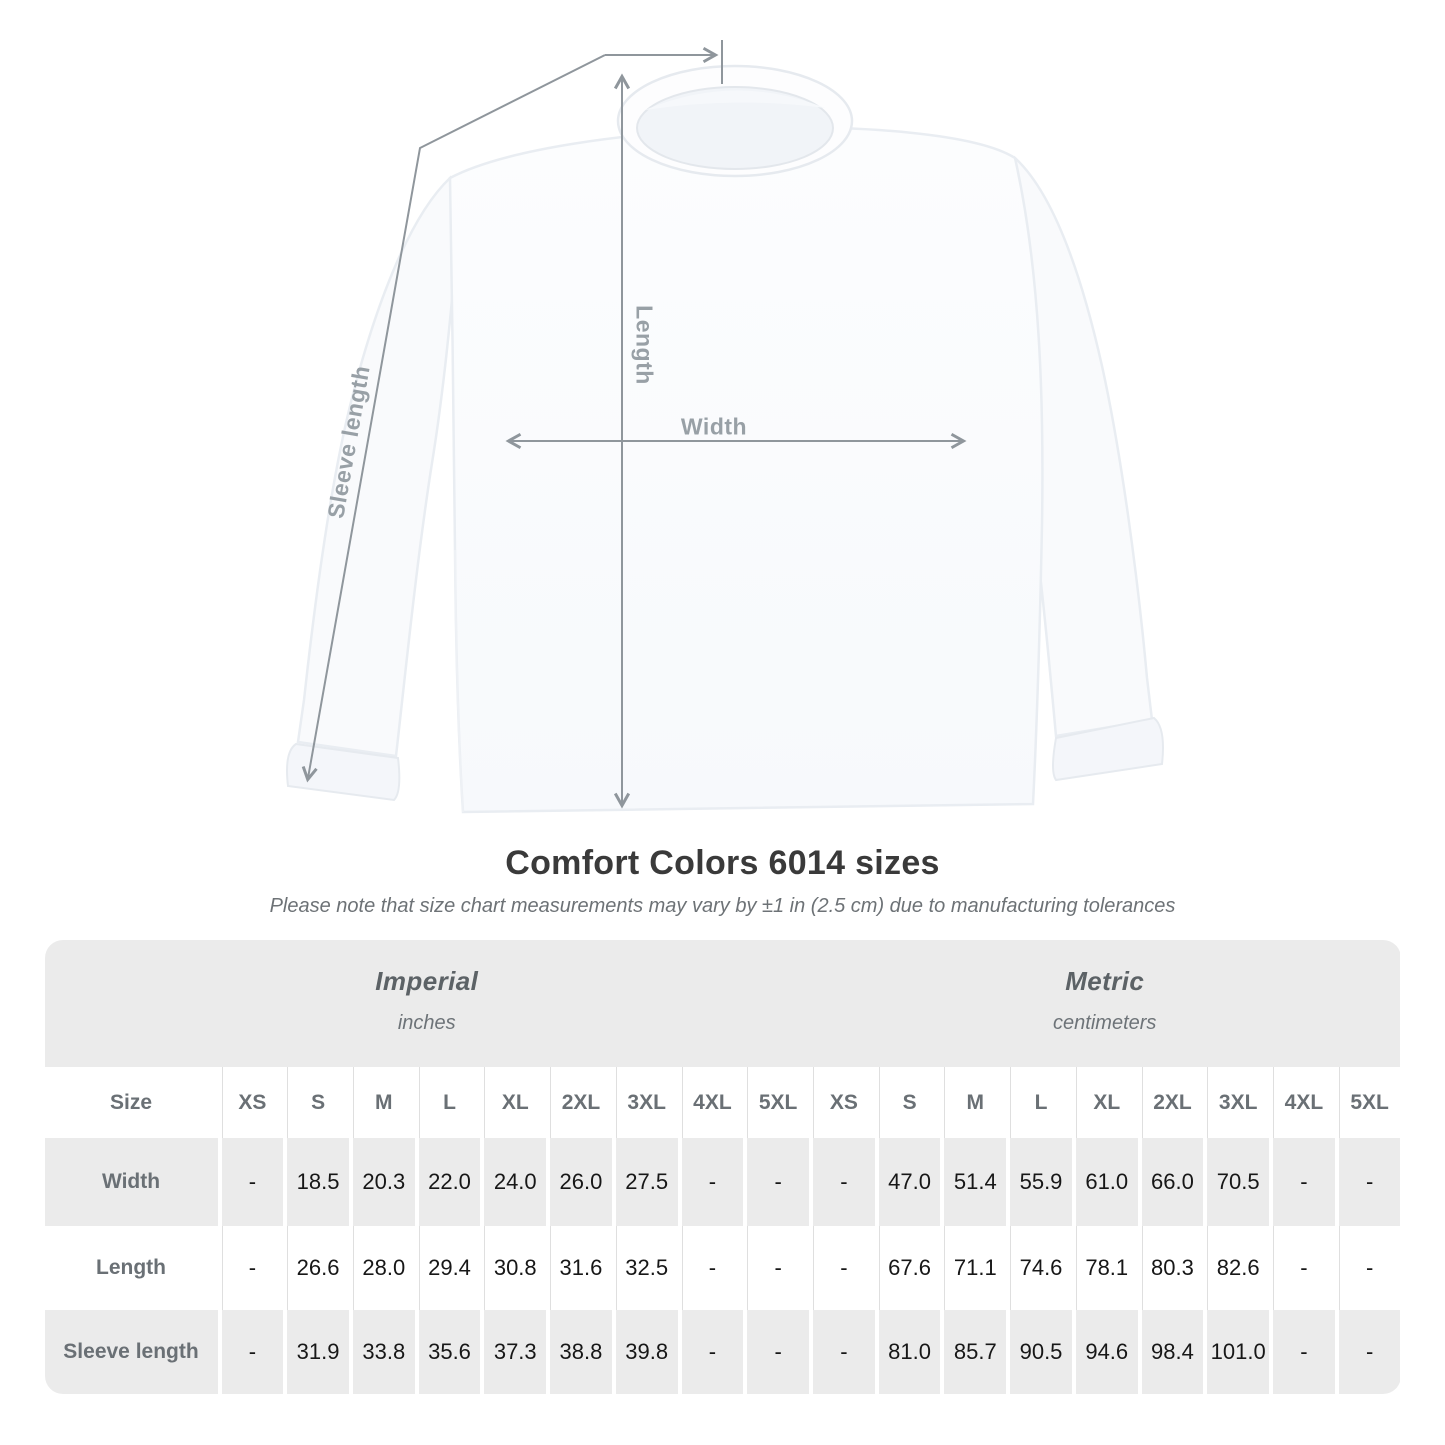 The height and width of the screenshot is (1445, 1445). Describe the element at coordinates (131, 1268) in the screenshot. I see `row-label-length: Length` at that location.